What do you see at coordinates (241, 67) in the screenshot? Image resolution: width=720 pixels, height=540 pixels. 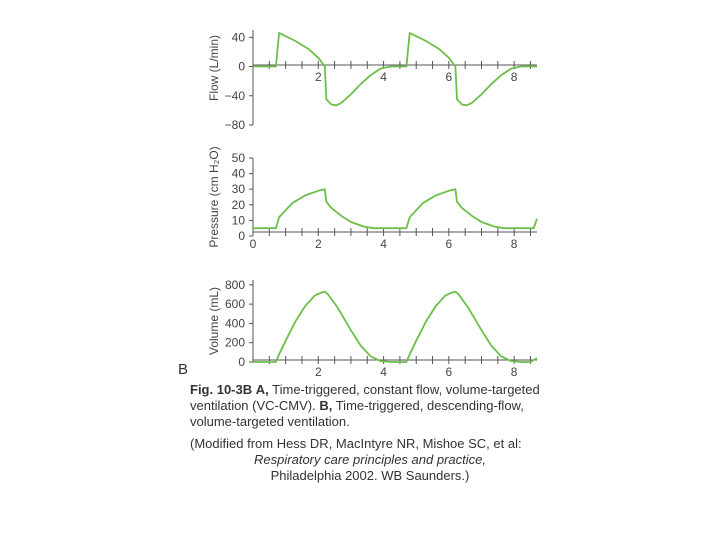 I see `flow-y-tick-label: 0` at bounding box center [241, 67].